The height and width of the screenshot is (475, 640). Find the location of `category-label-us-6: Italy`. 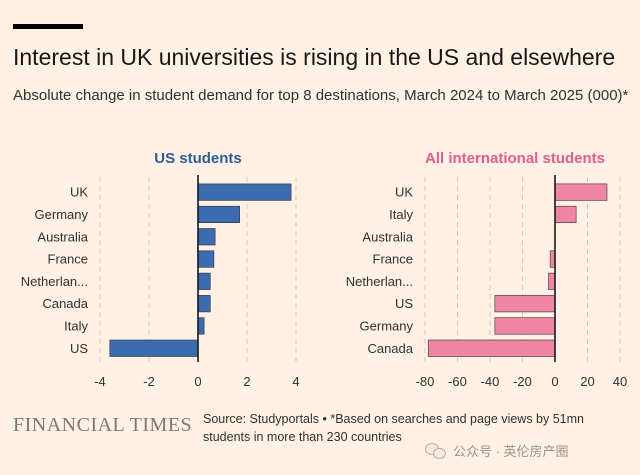

category-label-us-6: Italy is located at coordinates (76, 325).